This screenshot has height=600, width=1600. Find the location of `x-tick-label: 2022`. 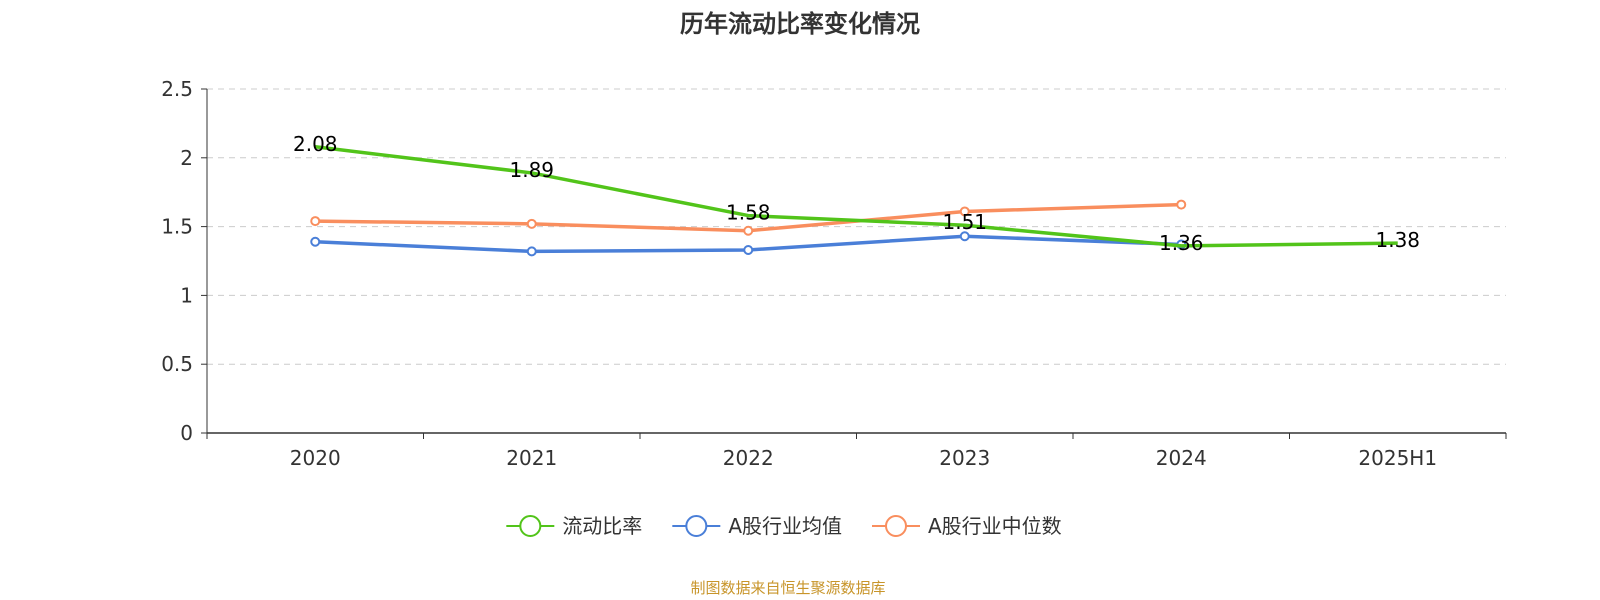

x-tick-label: 2022 is located at coordinates (748, 458).